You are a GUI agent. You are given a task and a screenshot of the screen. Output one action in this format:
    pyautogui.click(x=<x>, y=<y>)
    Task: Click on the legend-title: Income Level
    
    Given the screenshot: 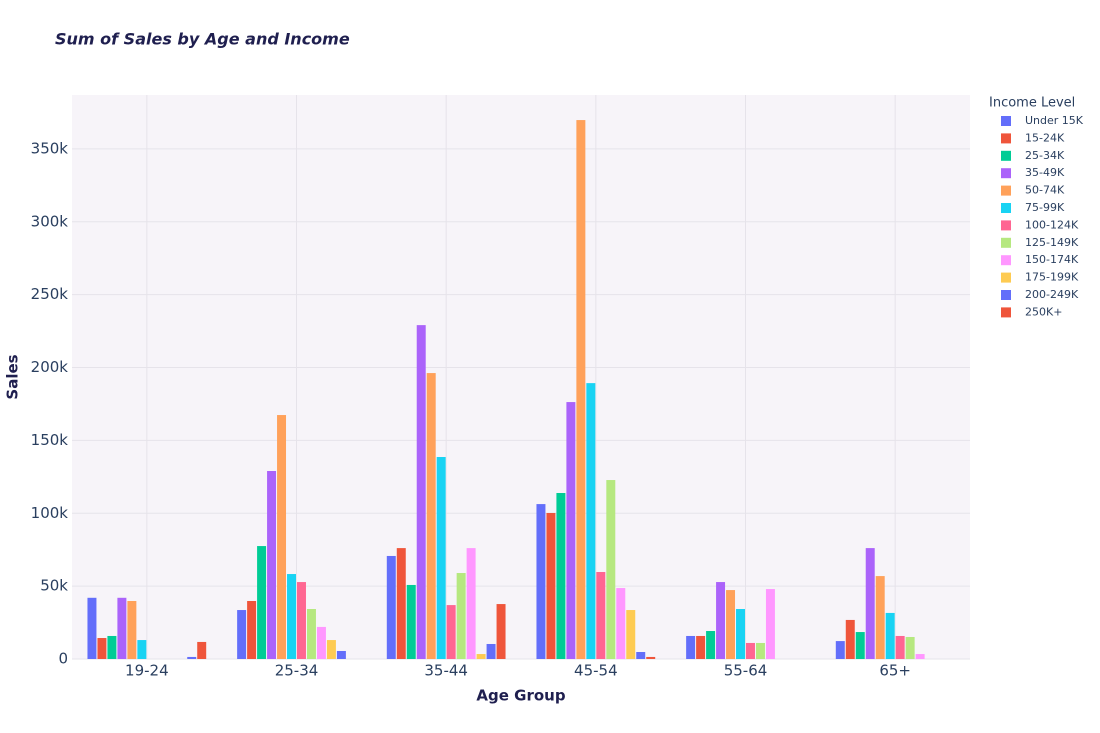 What is the action you would take?
    pyautogui.click(x=1032, y=103)
    